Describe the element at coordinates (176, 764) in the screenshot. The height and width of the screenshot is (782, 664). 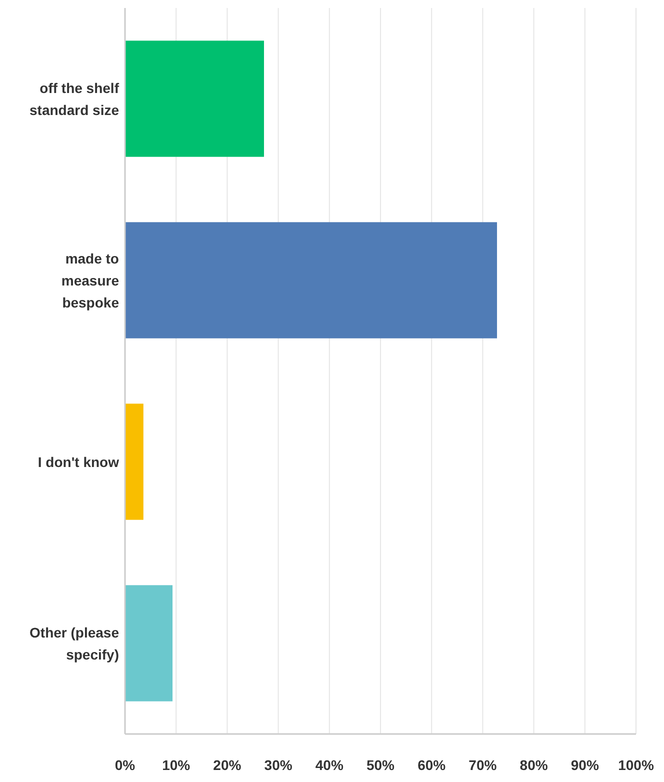
I see `x-tick-label: 10%` at that location.